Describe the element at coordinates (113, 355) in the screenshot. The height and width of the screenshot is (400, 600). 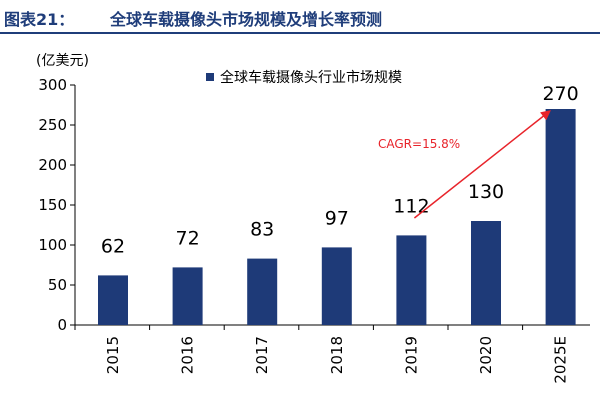
I see `x-tick-label: 2015` at that location.